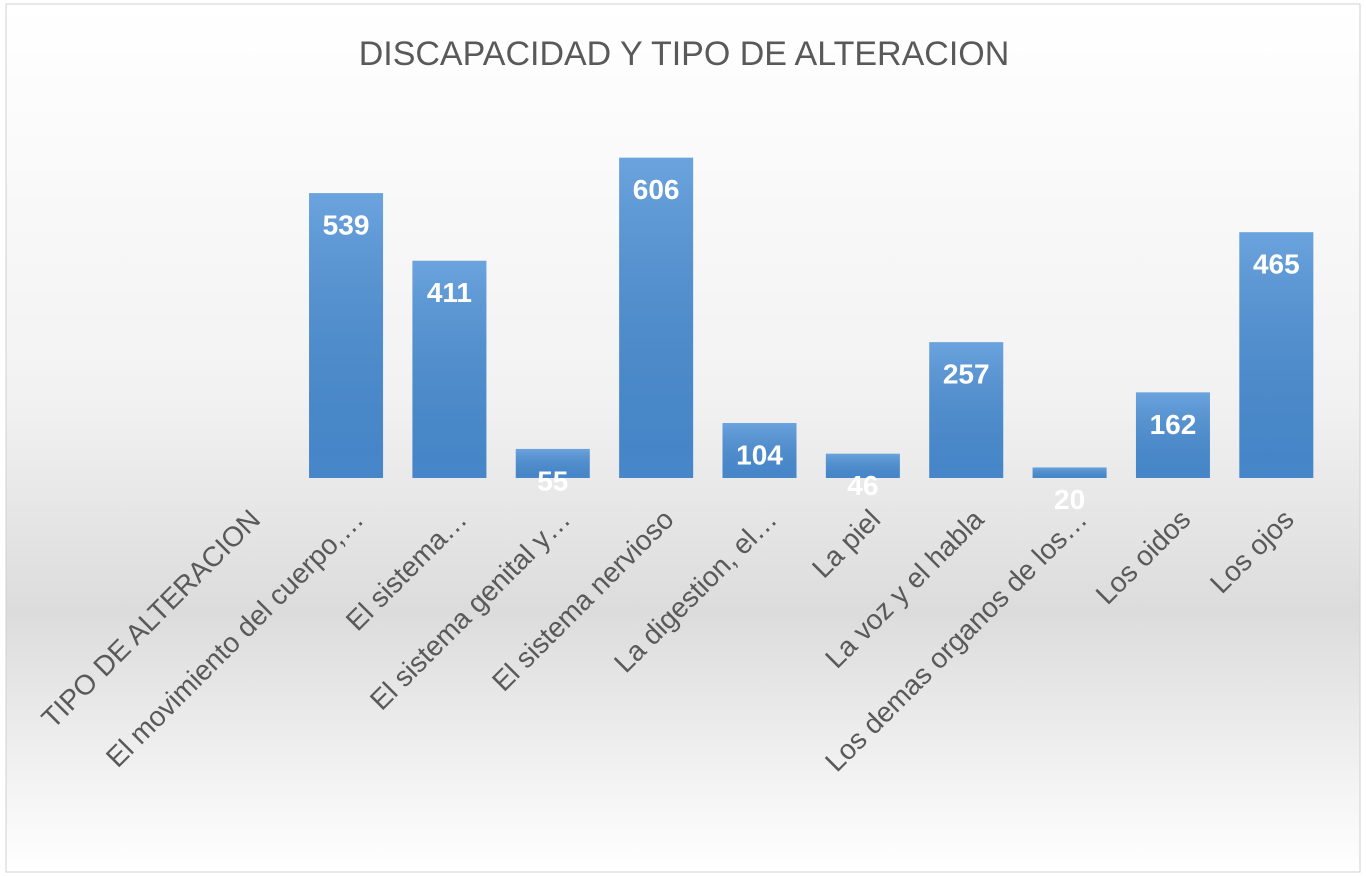 The width and height of the screenshot is (1366, 876). Describe the element at coordinates (1276, 264) in the screenshot. I see `data-label: 465` at that location.